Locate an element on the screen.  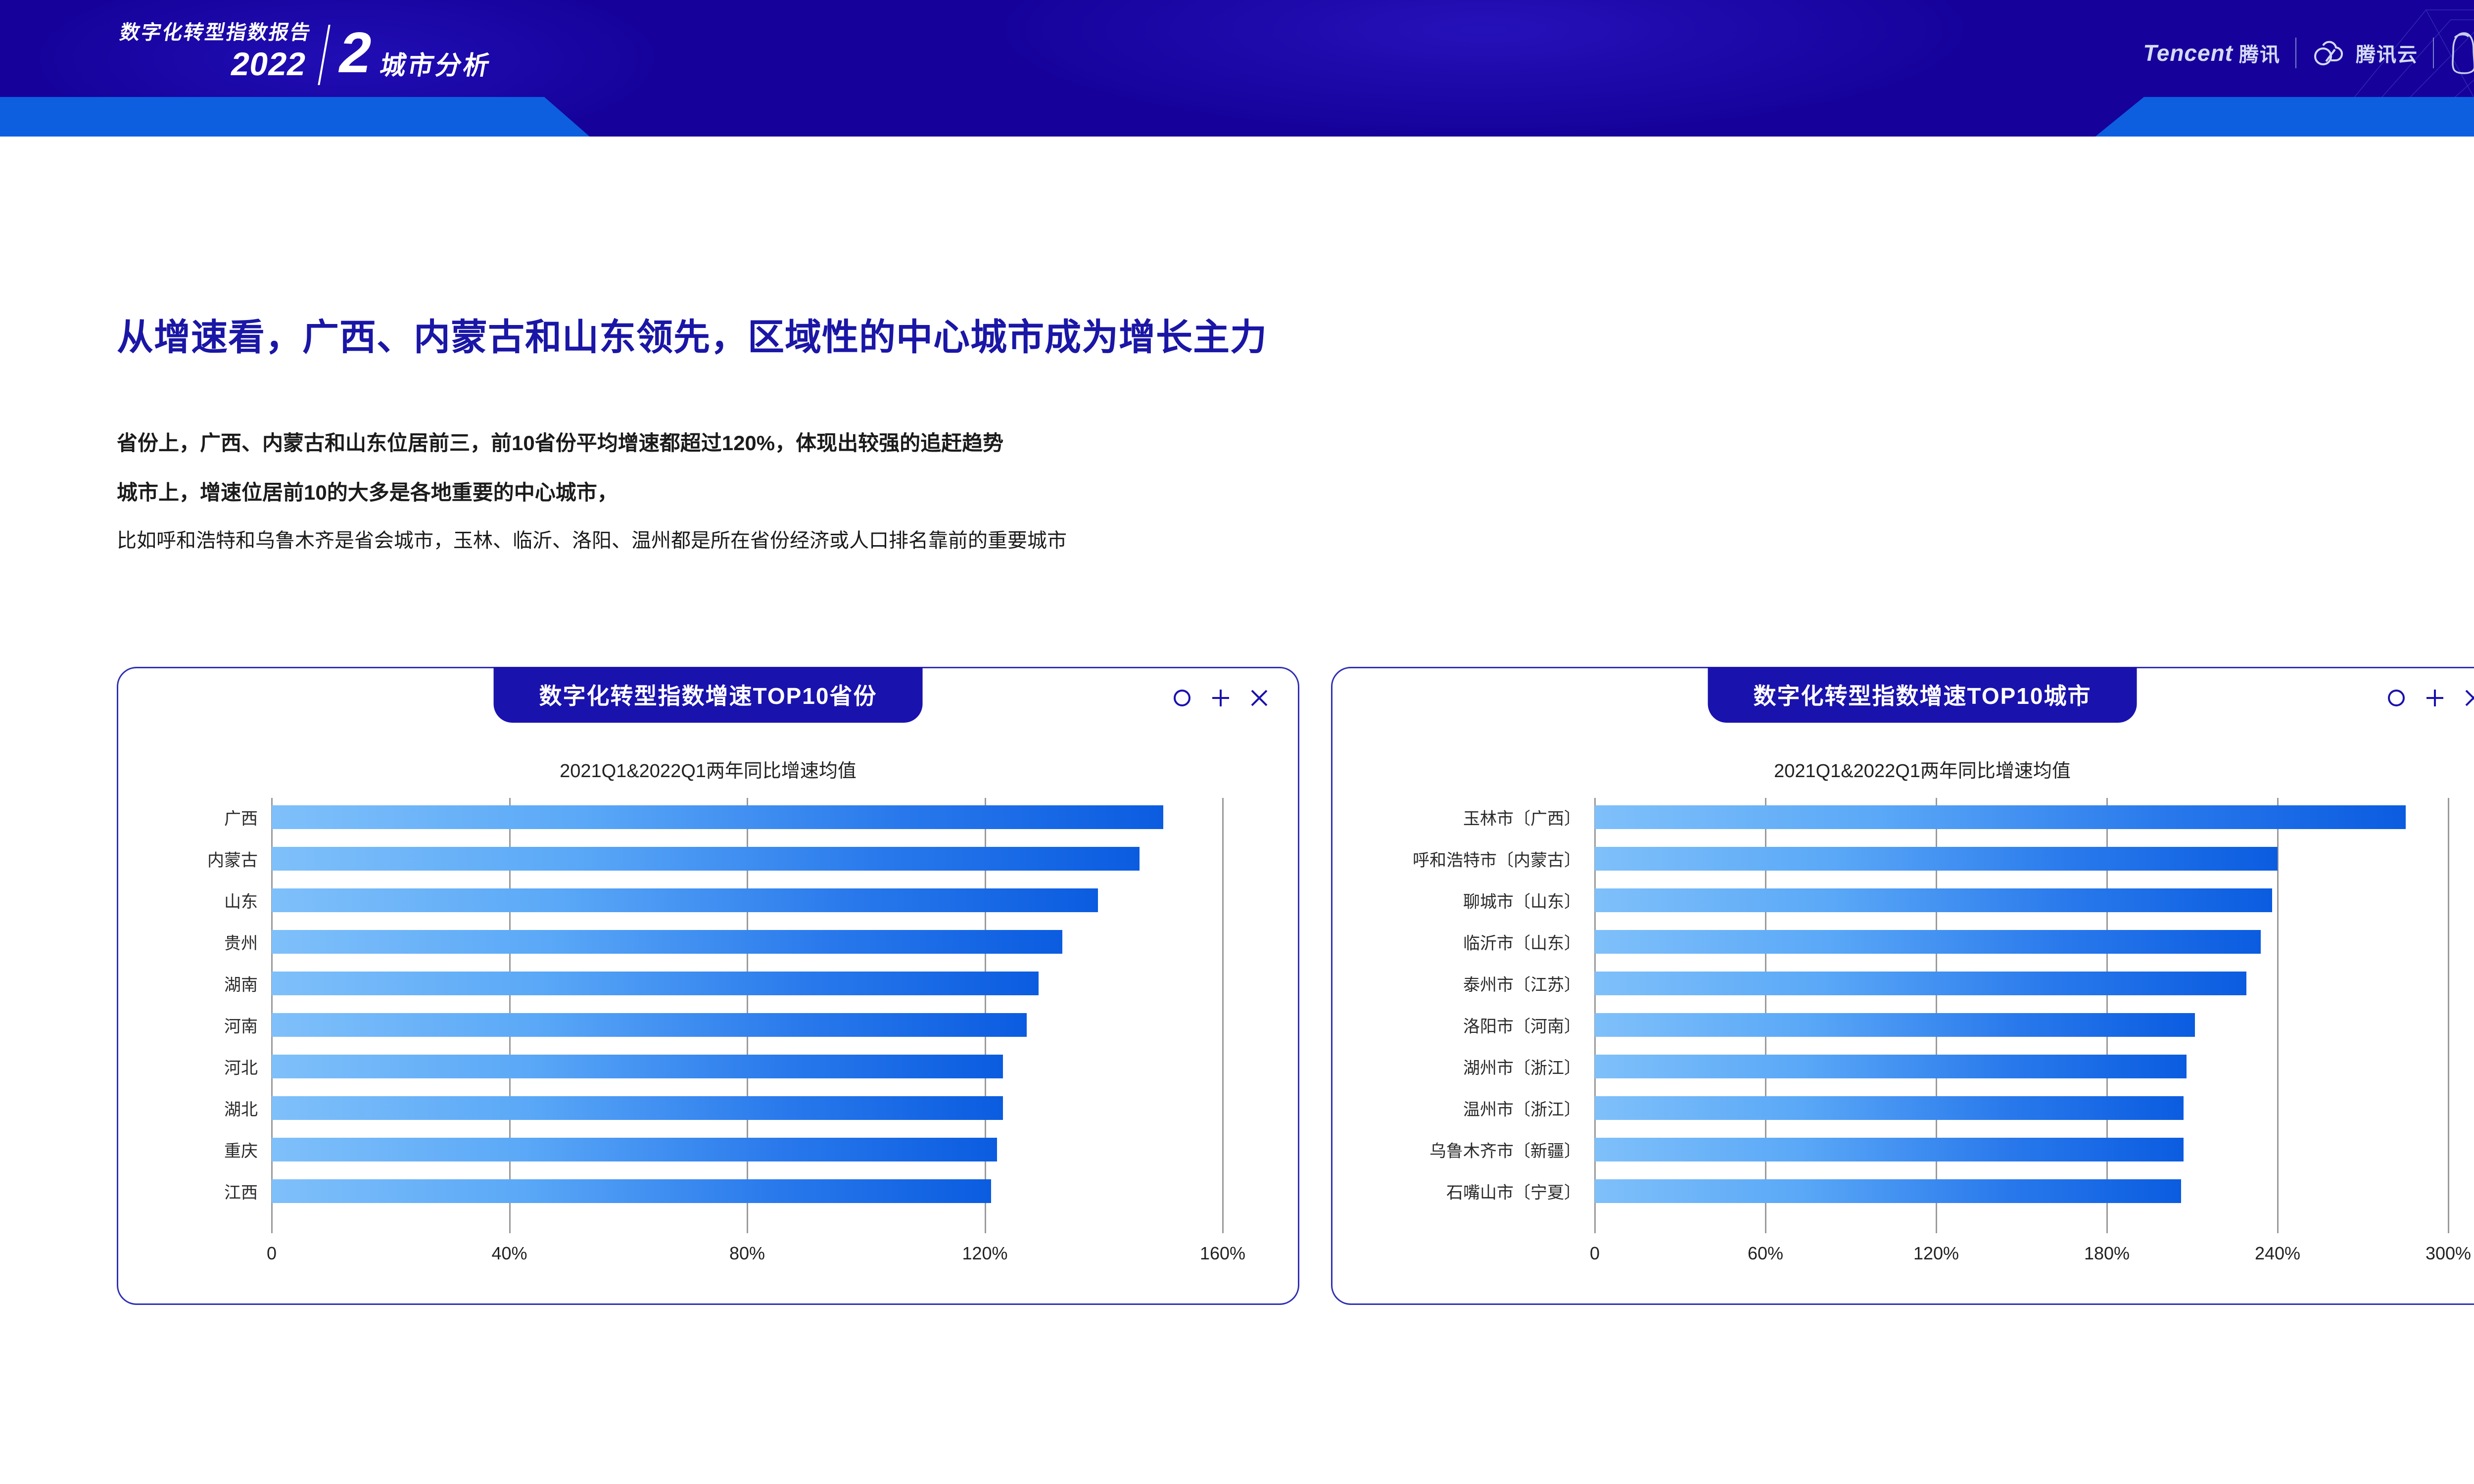
chart-bar-row: 湖北 is located at coordinates (708, 1108).